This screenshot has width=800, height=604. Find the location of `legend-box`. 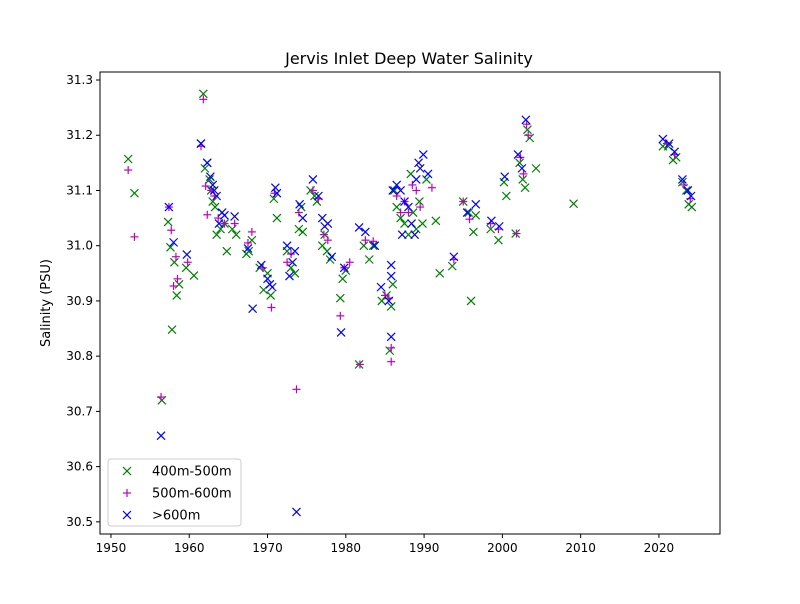

legend-box is located at coordinates (174, 492).